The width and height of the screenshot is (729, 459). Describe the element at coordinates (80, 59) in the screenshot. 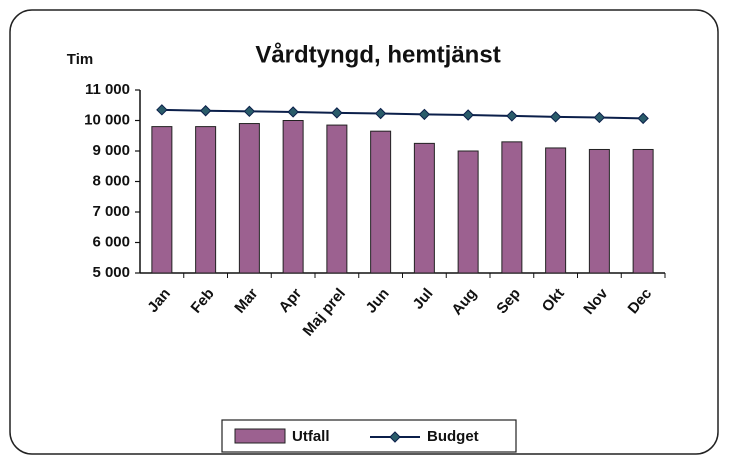

I see `y-axis-label: Tim` at that location.